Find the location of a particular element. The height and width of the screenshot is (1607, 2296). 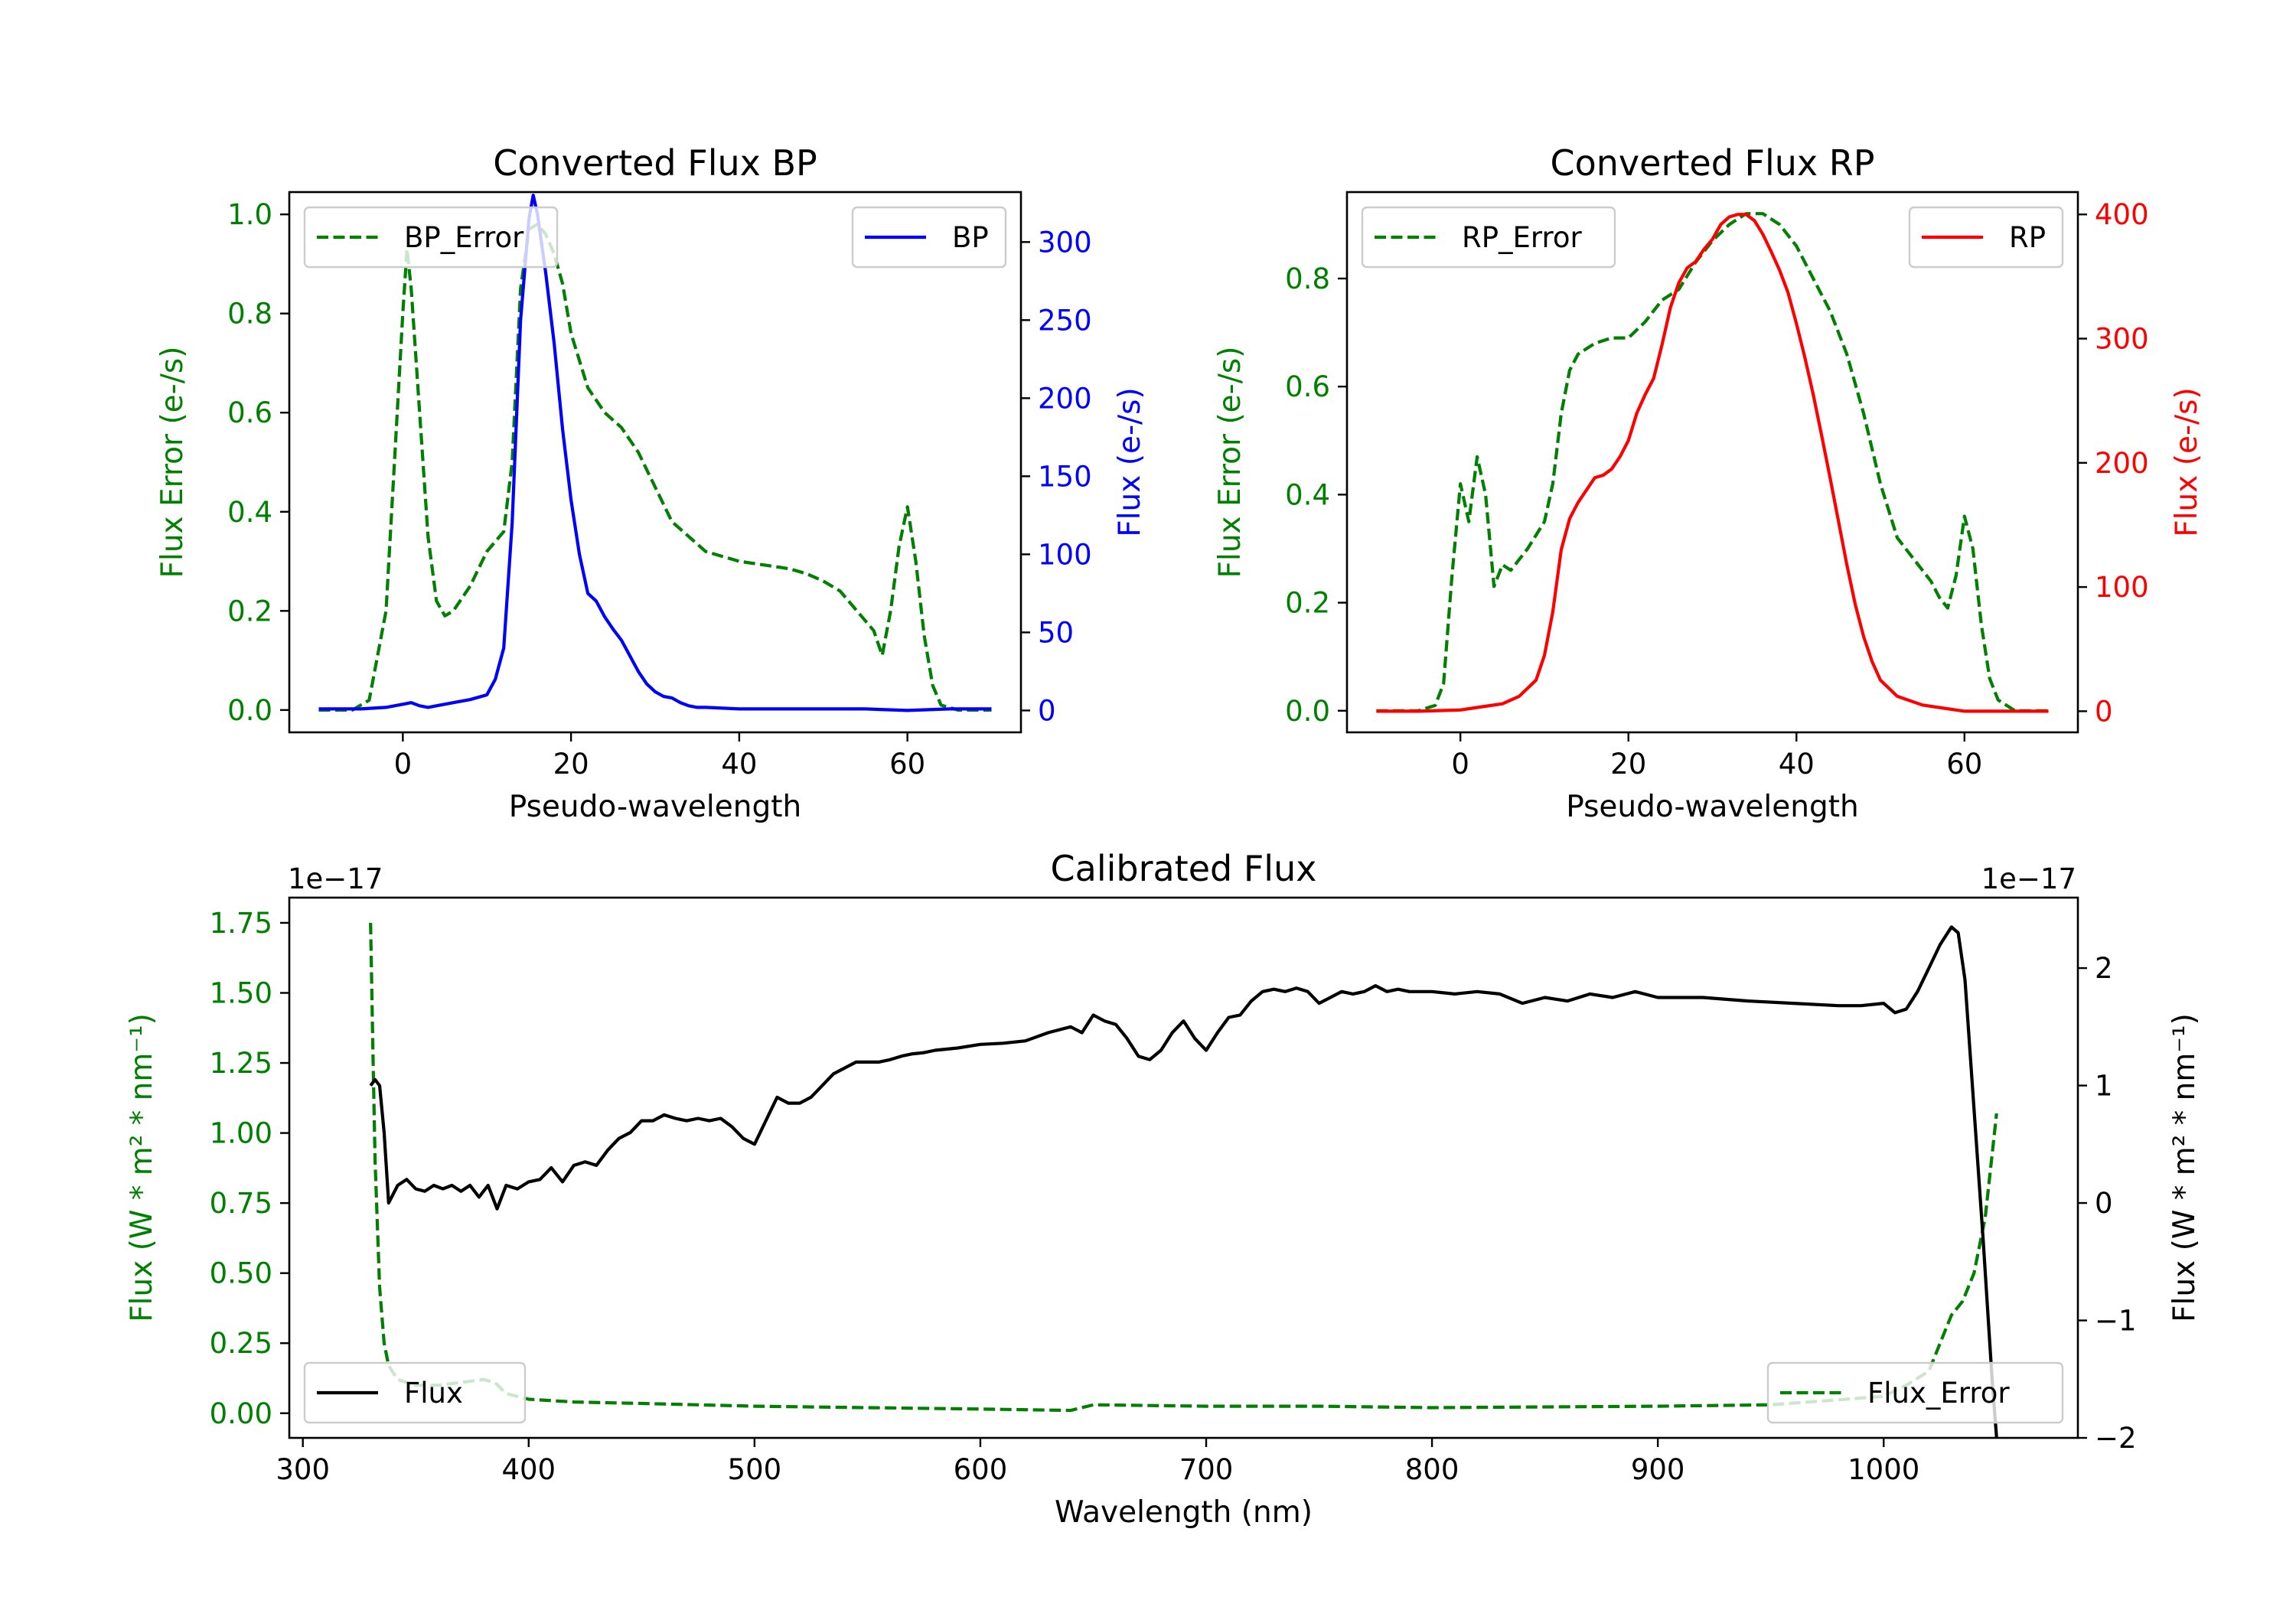

series-line-bp is located at coordinates (655, 453).